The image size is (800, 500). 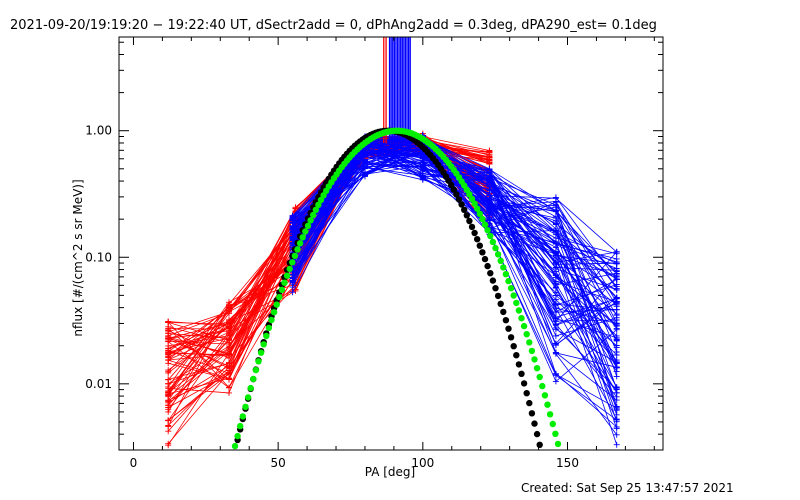 I want to click on y-tick-label: 1.00, so click(x=98, y=131).